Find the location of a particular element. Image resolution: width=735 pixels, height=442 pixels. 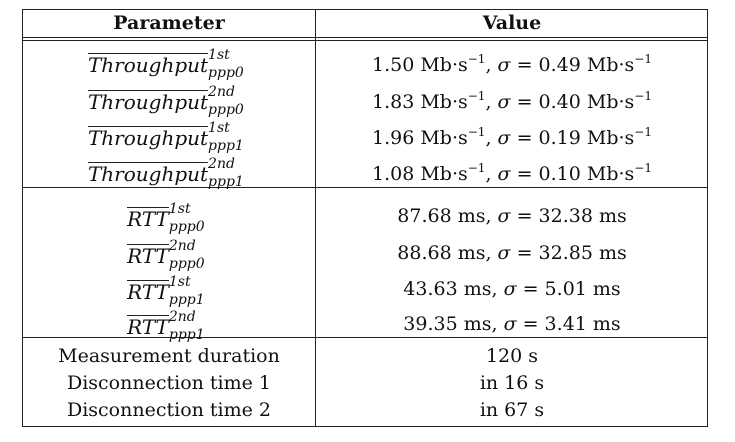

sigma-value: = 32.85 ms is located at coordinates (568, 253).